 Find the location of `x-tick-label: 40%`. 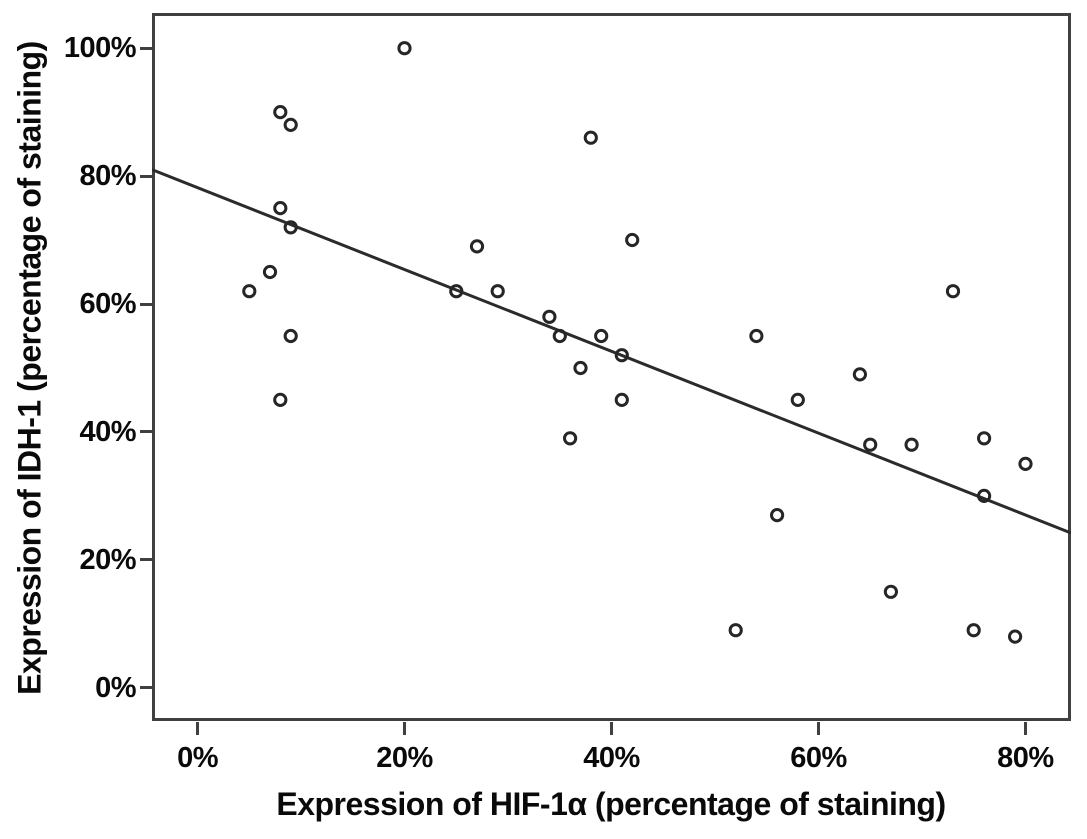

x-tick-label: 40% is located at coordinates (611, 758).